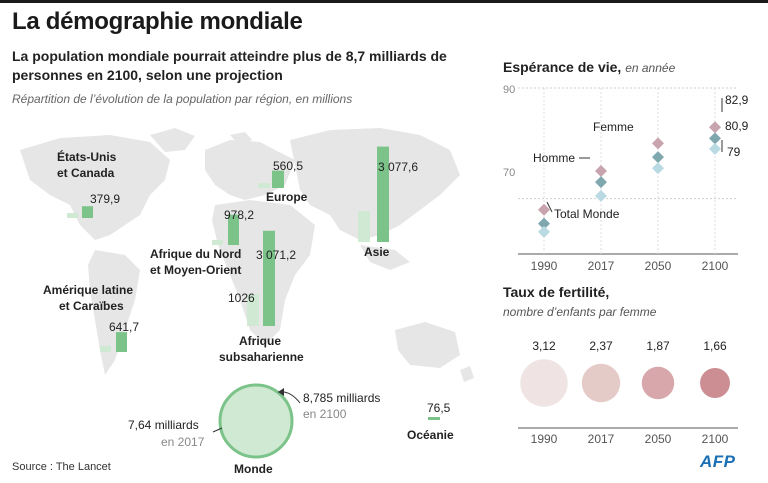 The image size is (768, 483). I want to click on life-xtick-0: 1990, so click(544, 266).